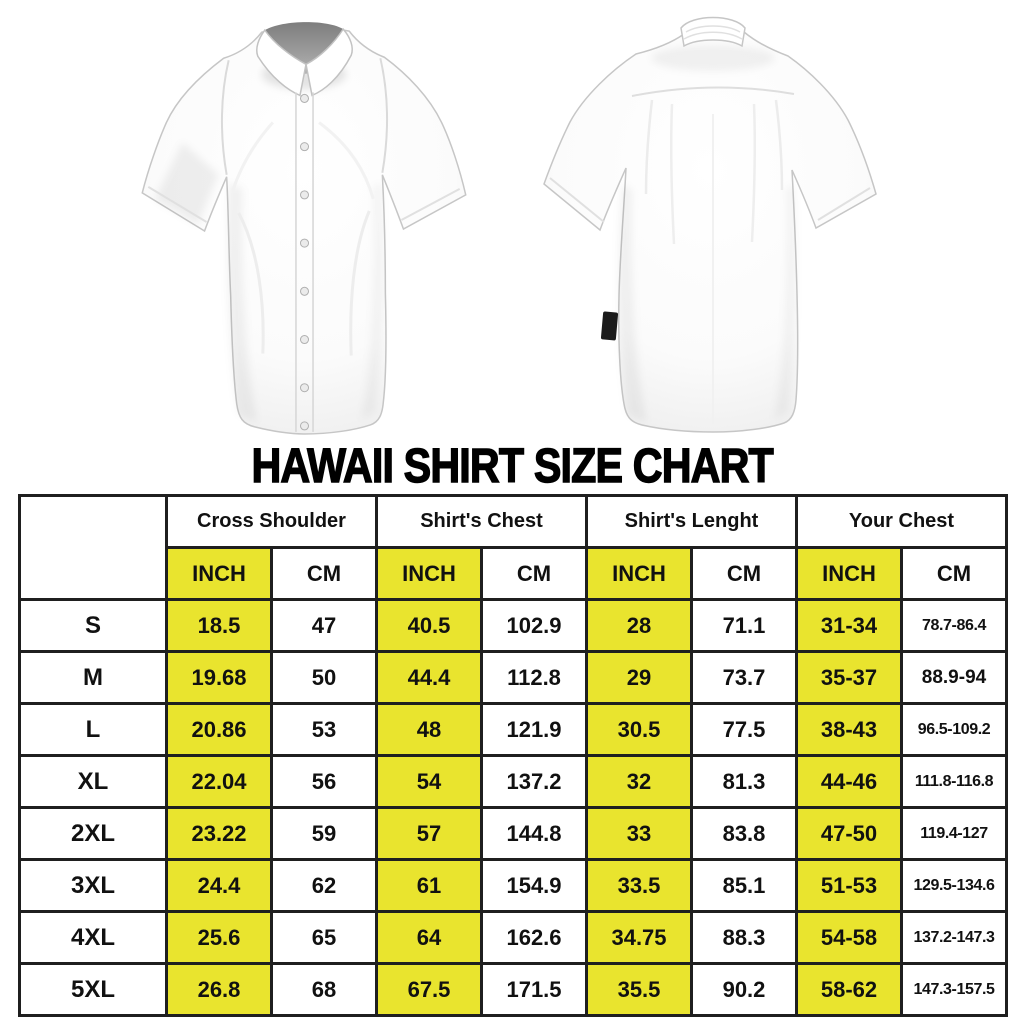 This screenshot has width=1024, height=1024. Describe the element at coordinates (429, 625) in the screenshot. I see `table-cell: 40.5` at that location.